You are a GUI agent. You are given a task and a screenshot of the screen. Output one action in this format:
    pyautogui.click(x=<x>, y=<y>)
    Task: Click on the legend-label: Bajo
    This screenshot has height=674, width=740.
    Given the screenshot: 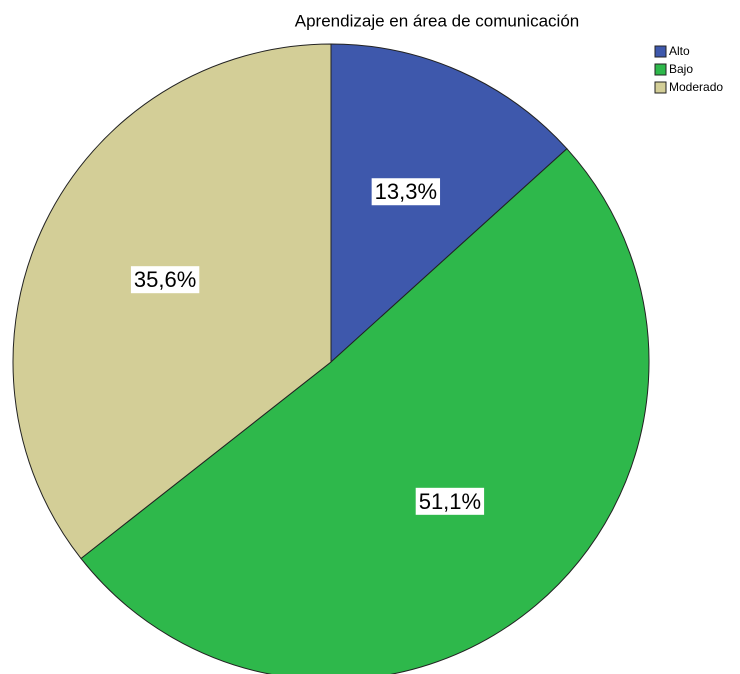 What is the action you would take?
    pyautogui.click(x=681, y=69)
    